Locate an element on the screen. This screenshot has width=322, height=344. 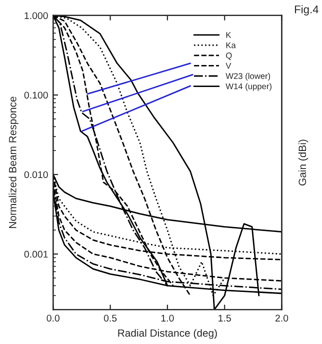
legend-label: K is located at coordinates (229, 35).